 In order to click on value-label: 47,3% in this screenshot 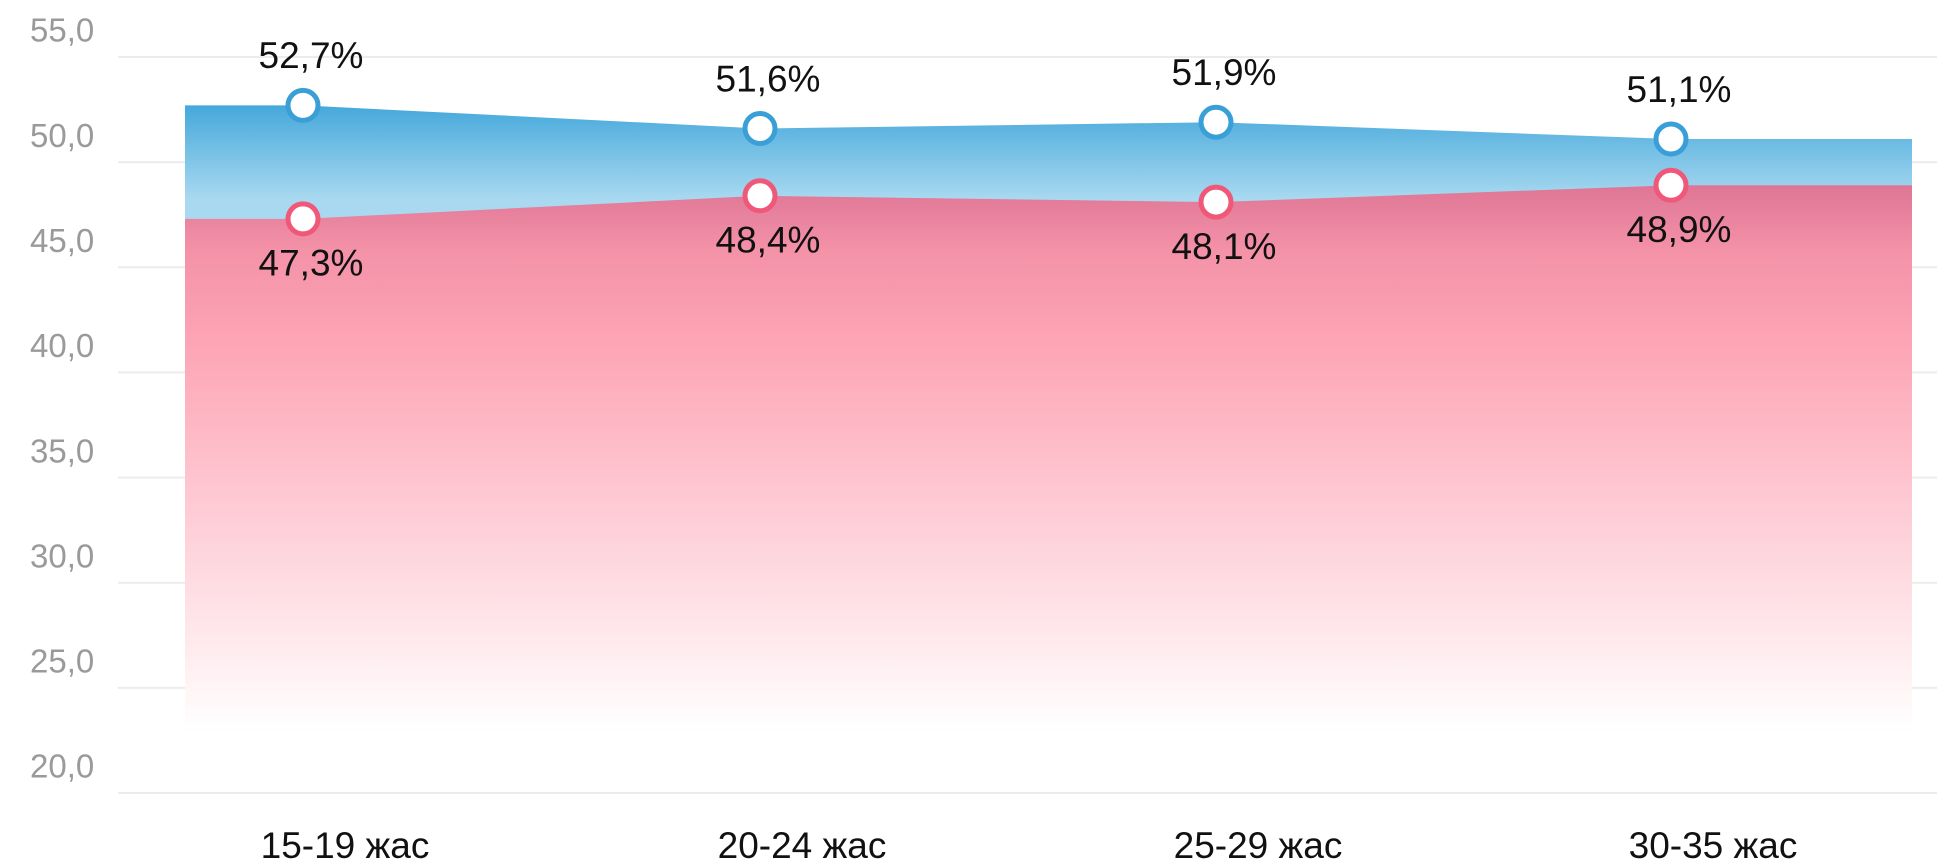, I will do `click(311, 263)`.